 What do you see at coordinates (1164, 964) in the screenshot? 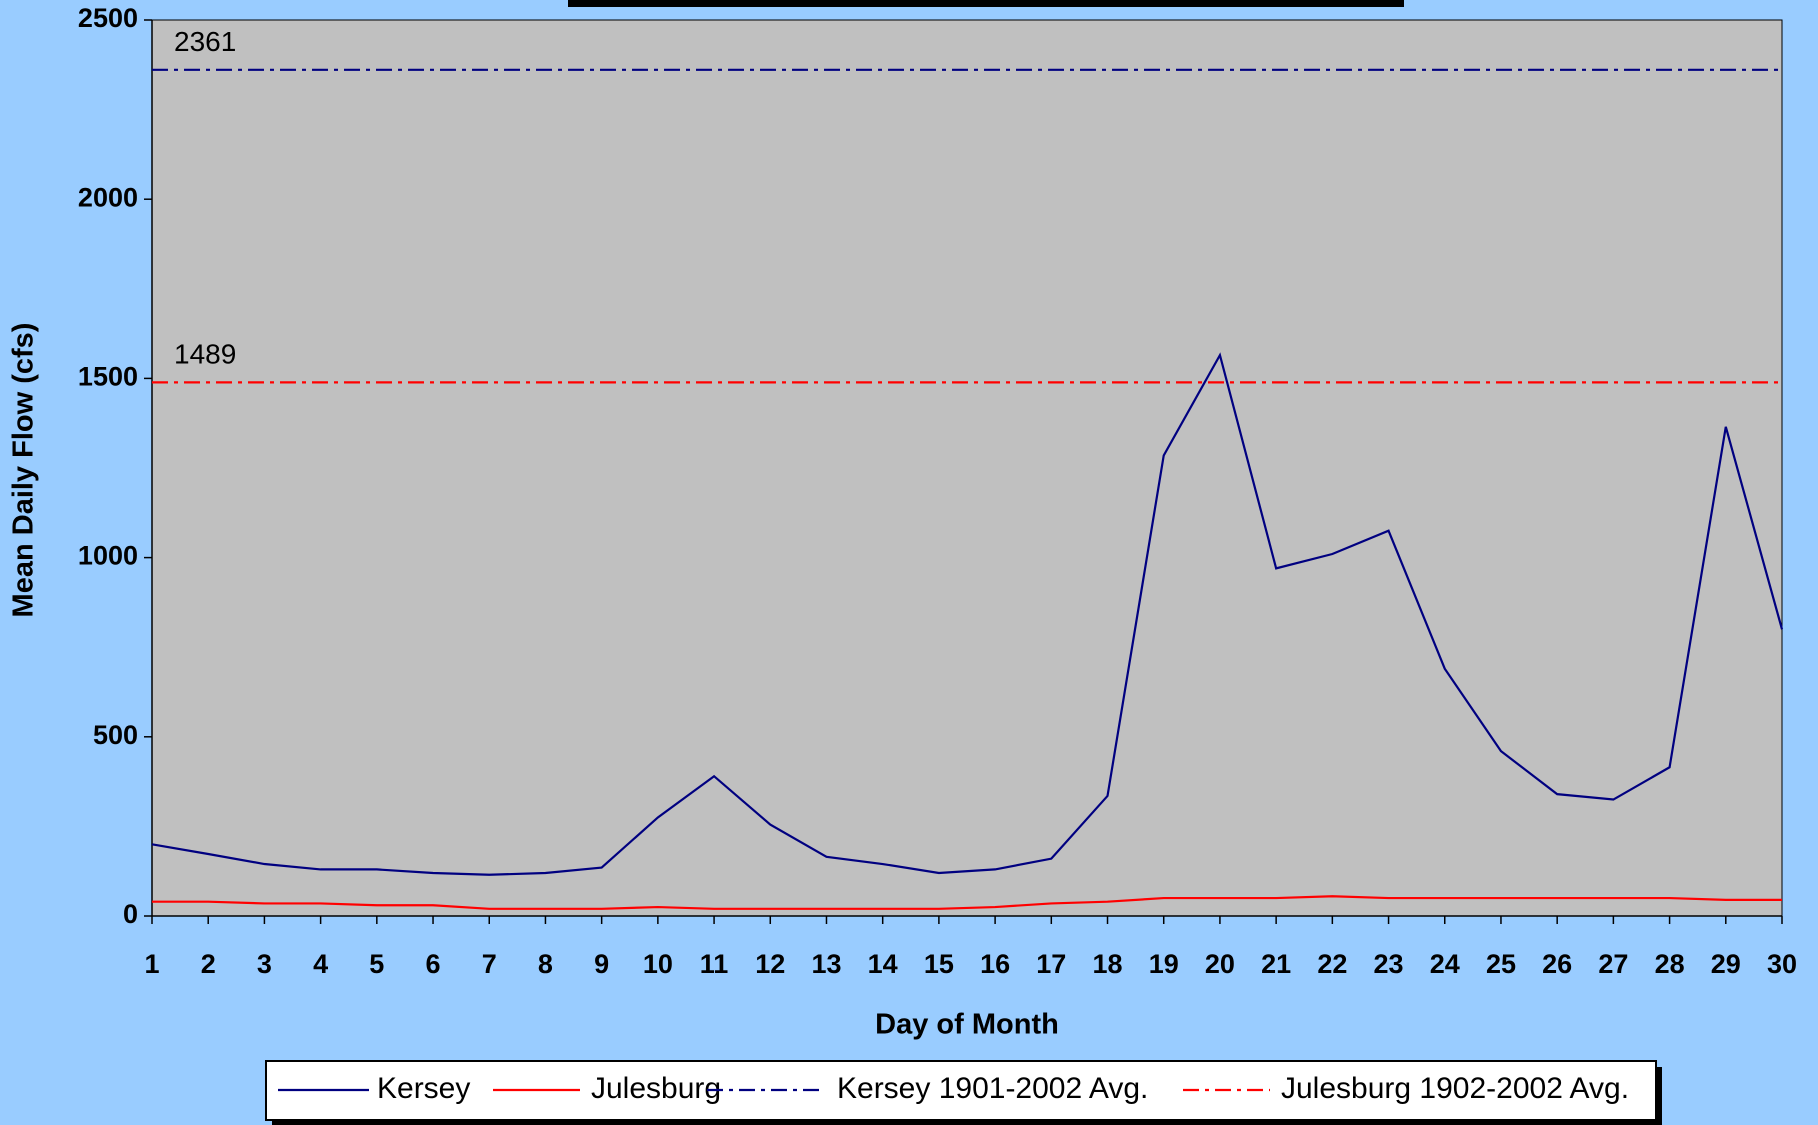
I see `x-tick-label: 19` at bounding box center [1164, 964].